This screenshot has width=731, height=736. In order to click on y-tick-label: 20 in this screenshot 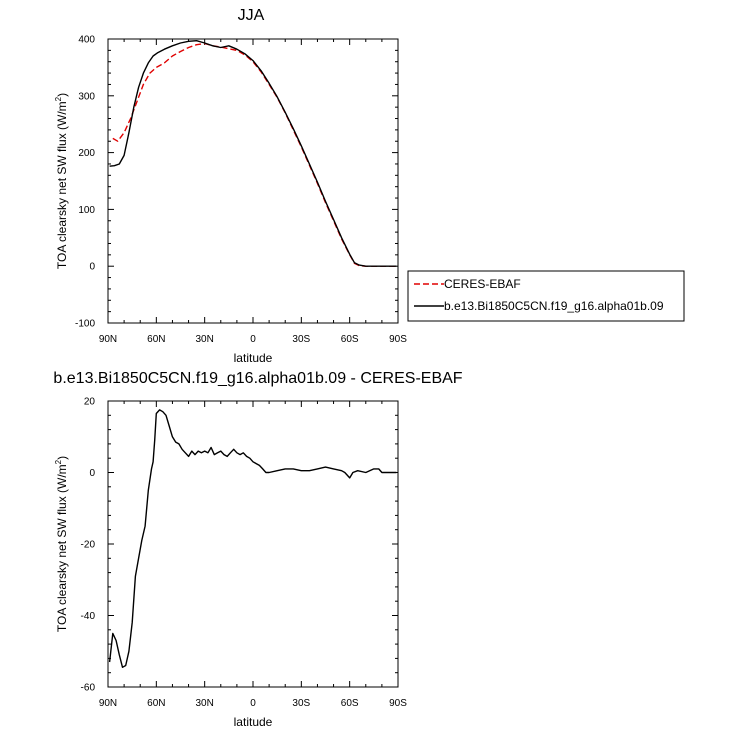, I will do `click(90, 402)`.